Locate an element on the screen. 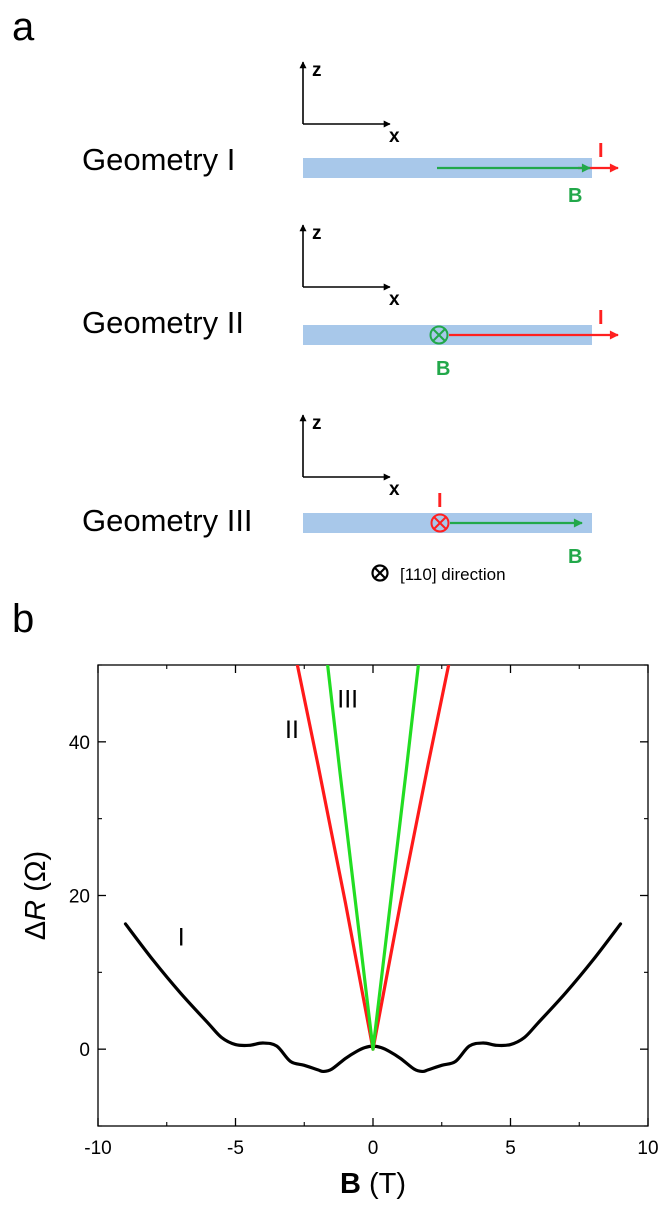 Image resolution: width=667 pixels, height=1210 pixels. x-axis-title: B (T) is located at coordinates (373, 1184).